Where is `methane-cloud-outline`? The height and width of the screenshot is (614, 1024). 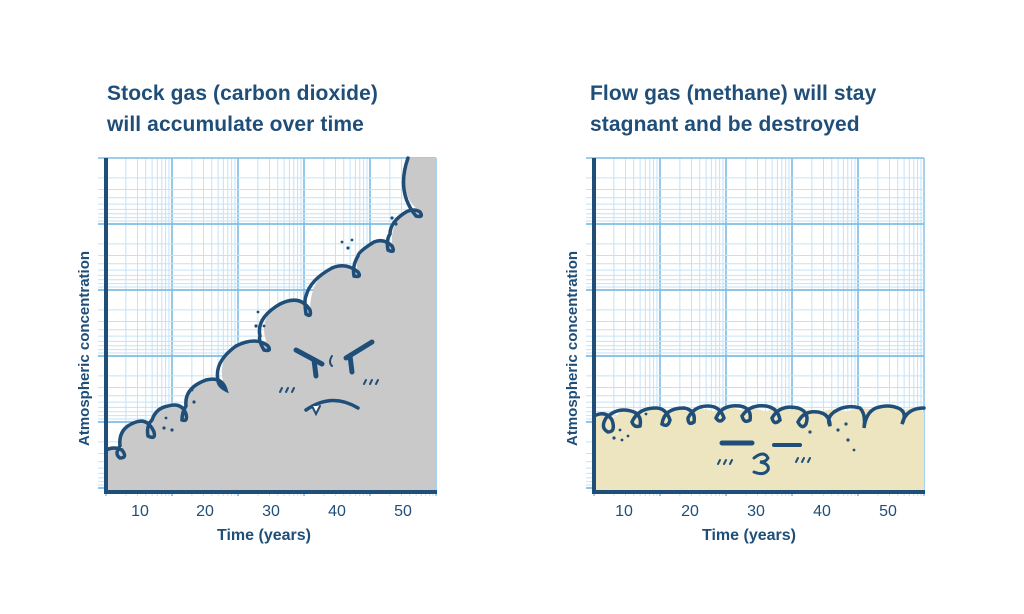 methane-cloud-outline is located at coordinates (759, 418).